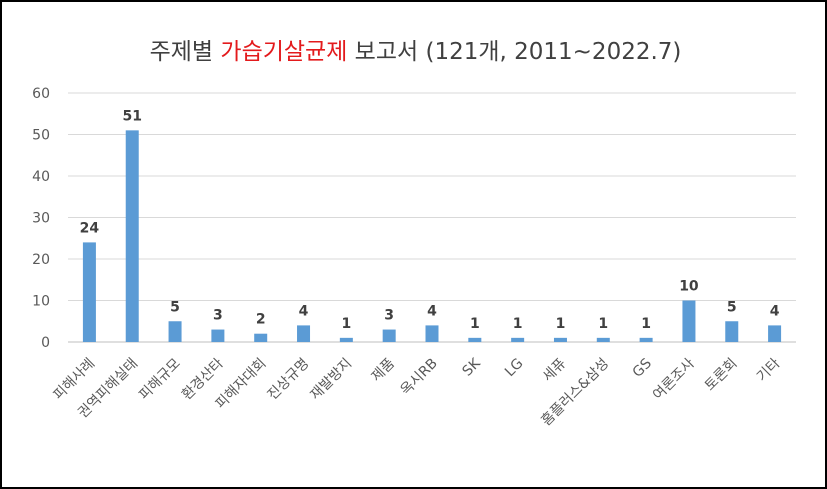  What do you see at coordinates (555, 370) in the screenshot?
I see `x-tick-label: 세퓨` at bounding box center [555, 370].